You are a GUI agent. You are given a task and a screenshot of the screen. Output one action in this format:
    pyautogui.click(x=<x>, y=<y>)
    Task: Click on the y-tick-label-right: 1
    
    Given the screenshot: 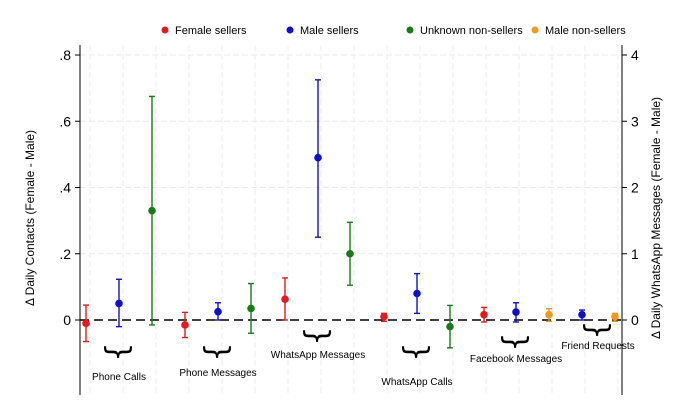 What is the action you would take?
    pyautogui.click(x=635, y=254)
    